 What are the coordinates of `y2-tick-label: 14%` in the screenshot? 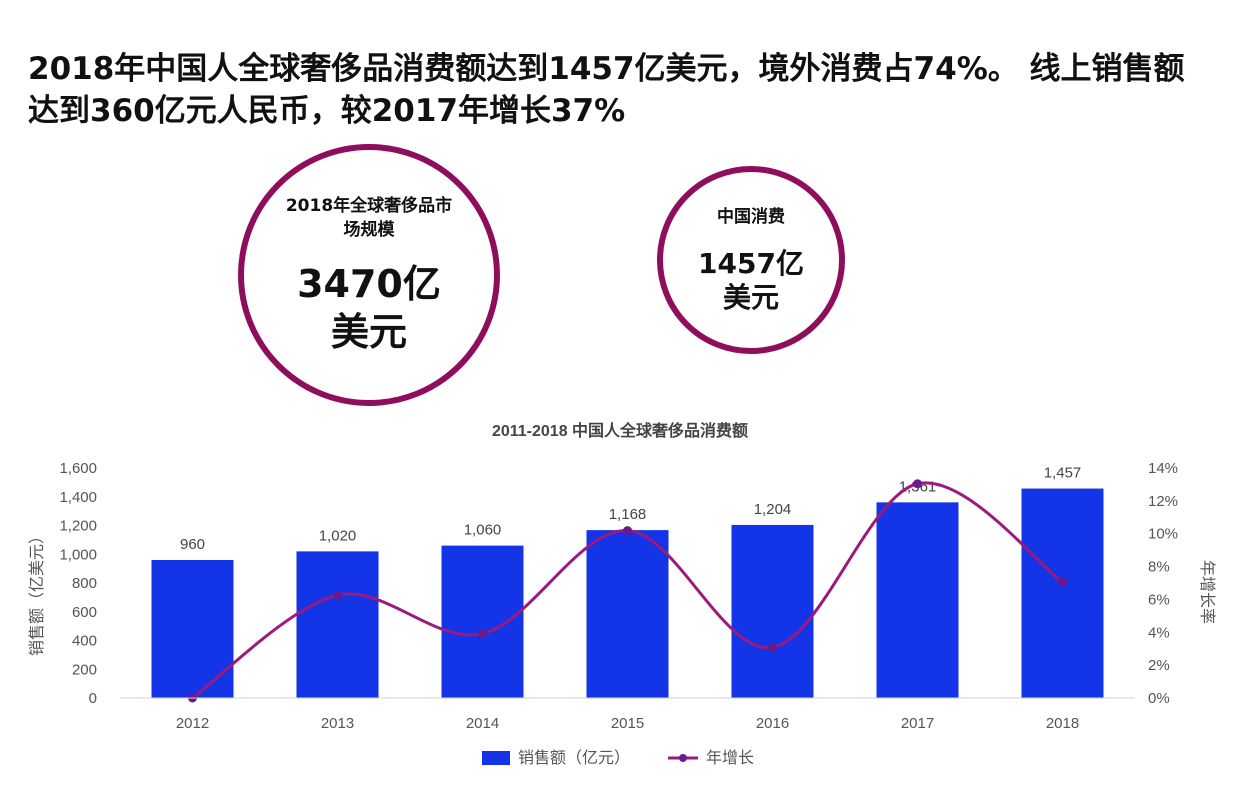 It's located at (1163, 468).